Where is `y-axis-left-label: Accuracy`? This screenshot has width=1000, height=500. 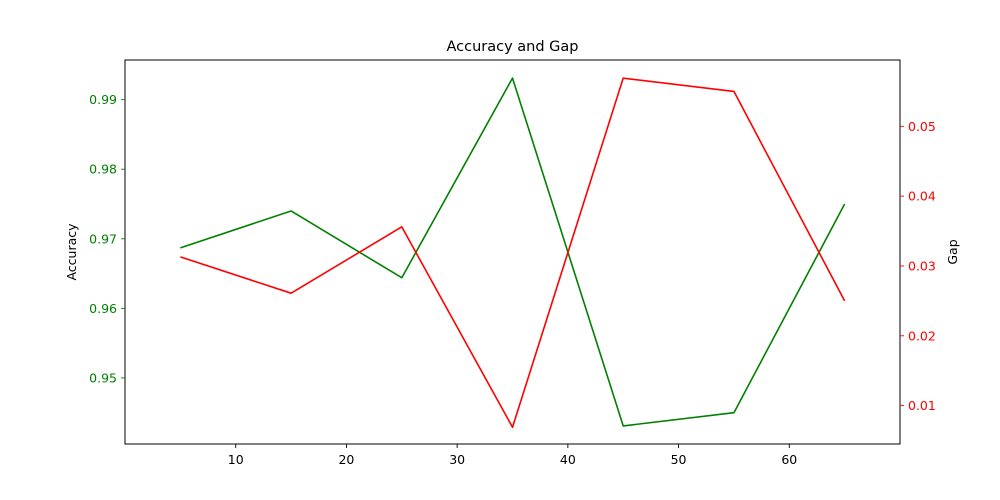
y-axis-left-label: Accuracy is located at coordinates (71, 252).